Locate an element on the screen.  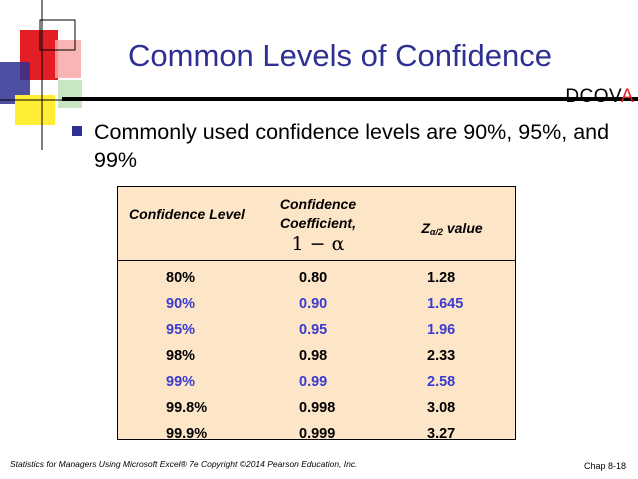
header-coef-line2: Coefficient, is located at coordinates (318, 223).